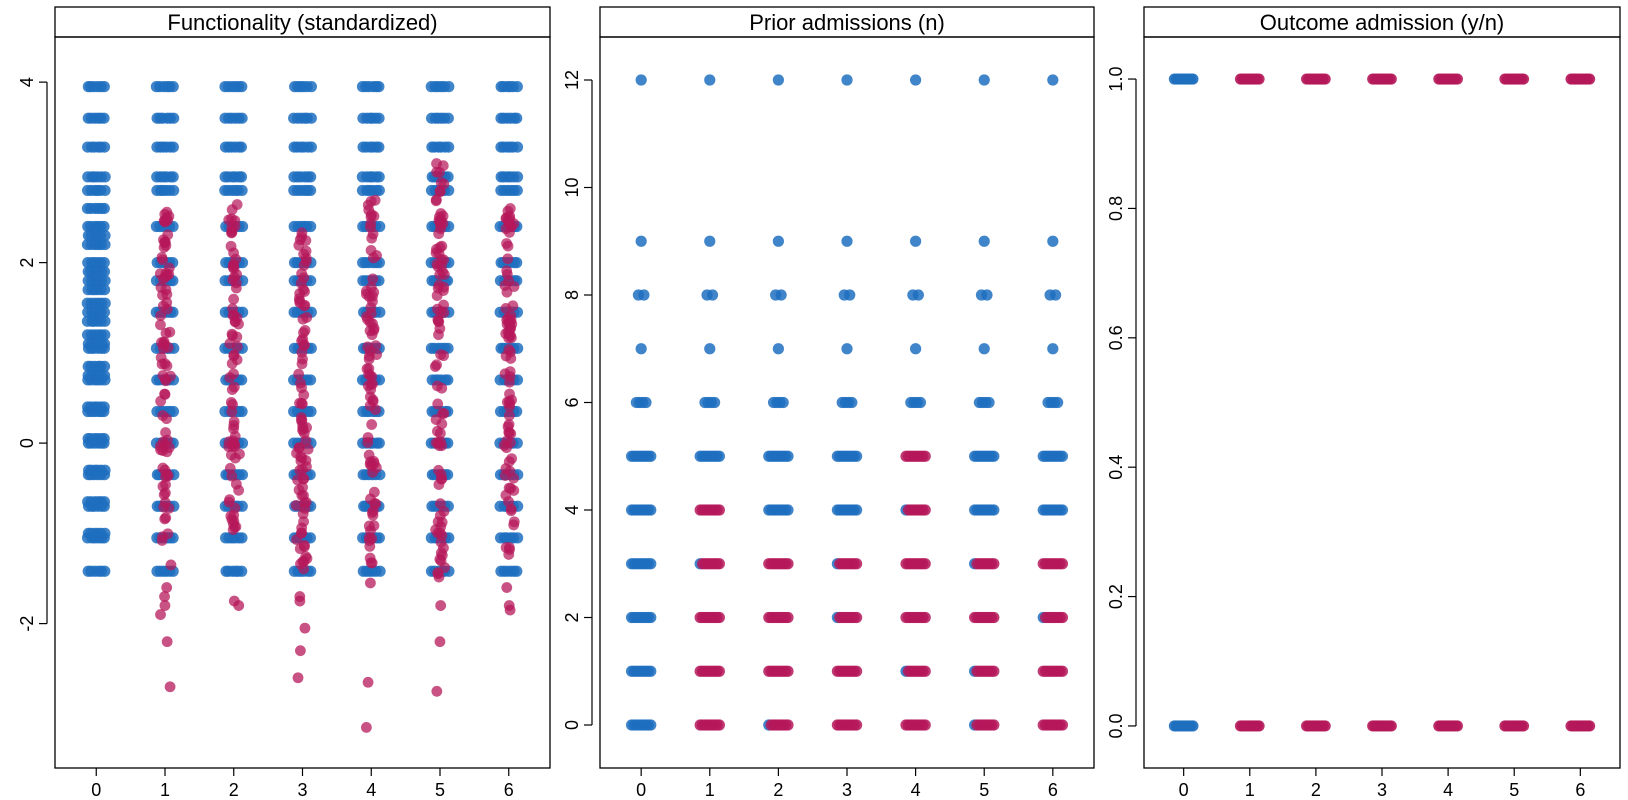 The image size is (1628, 800). Describe the element at coordinates (572, 617) in the screenshot. I see `y-tick-label: 2` at that location.